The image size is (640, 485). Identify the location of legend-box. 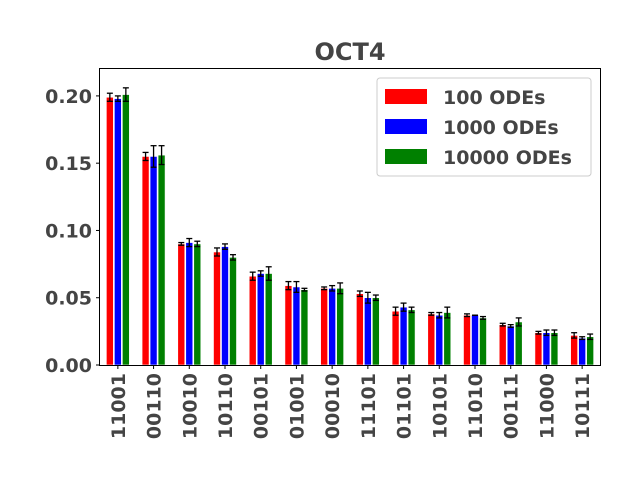
(484, 127).